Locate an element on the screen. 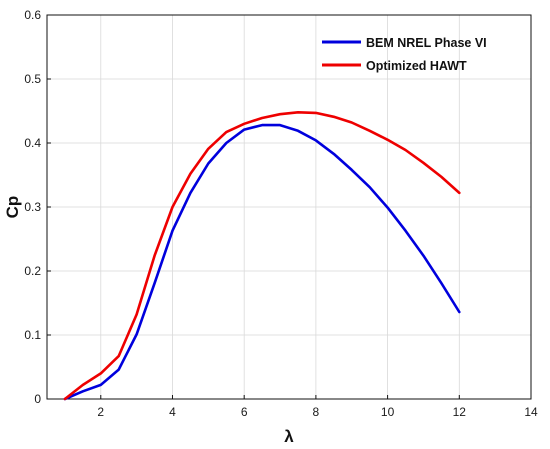 Image resolution: width=550 pixels, height=449 pixels. y-tick-label: 0.3 is located at coordinates (32, 207).